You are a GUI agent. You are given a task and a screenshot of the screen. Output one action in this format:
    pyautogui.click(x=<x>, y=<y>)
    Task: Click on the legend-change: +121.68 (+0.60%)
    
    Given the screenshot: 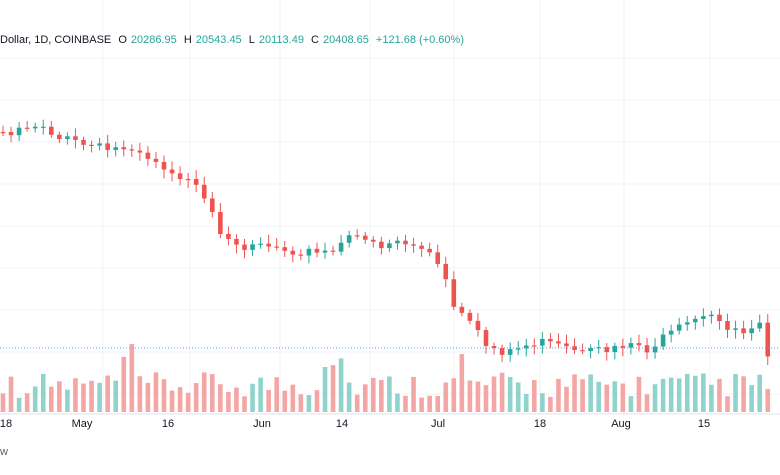 What is the action you would take?
    pyautogui.click(x=419, y=40)
    